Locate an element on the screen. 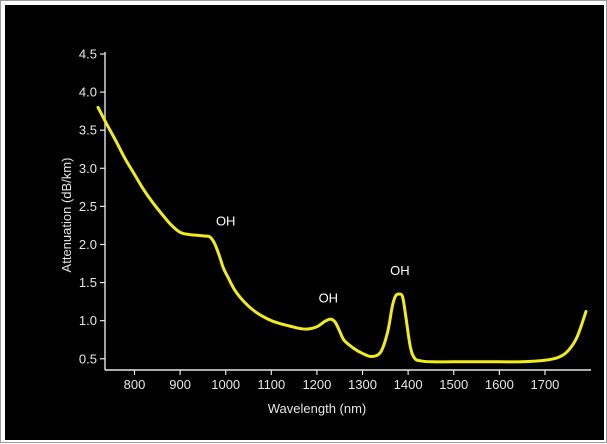 This screenshot has height=444, width=607. y-tick-label: 3.0 is located at coordinates (88, 168).